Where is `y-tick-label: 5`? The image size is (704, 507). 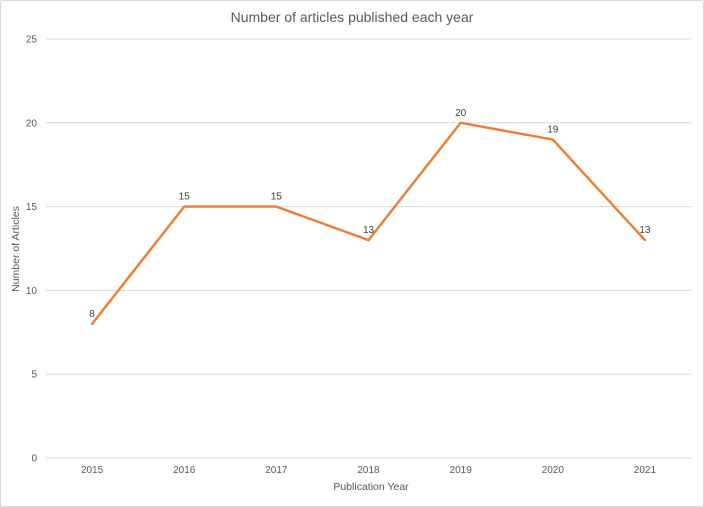
y-tick-label: 5 is located at coordinates (34, 375).